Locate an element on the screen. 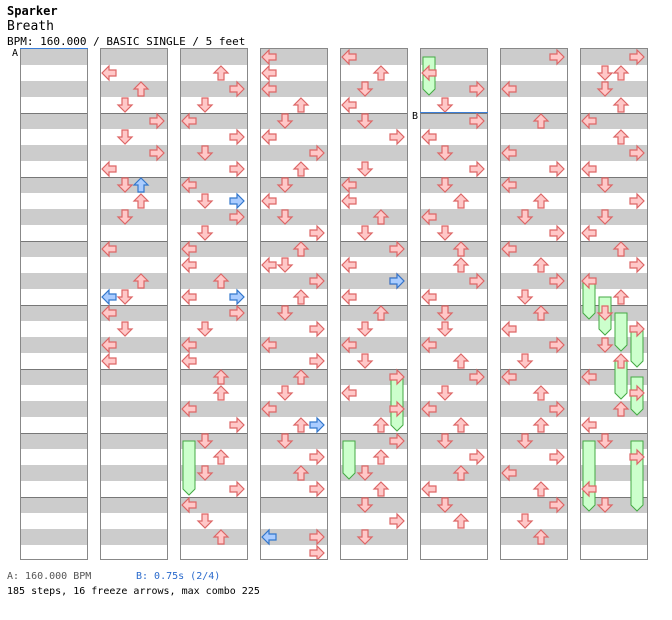 The height and width of the screenshot is (620, 672). freeze-arrow is located at coordinates (189, 468).